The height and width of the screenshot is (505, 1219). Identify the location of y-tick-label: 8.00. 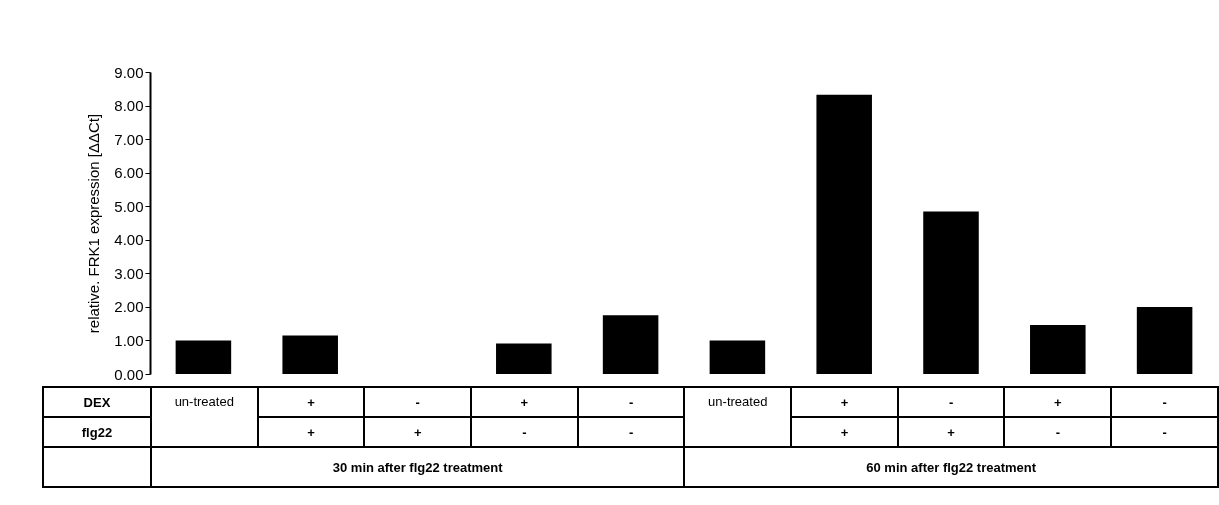
(129, 106).